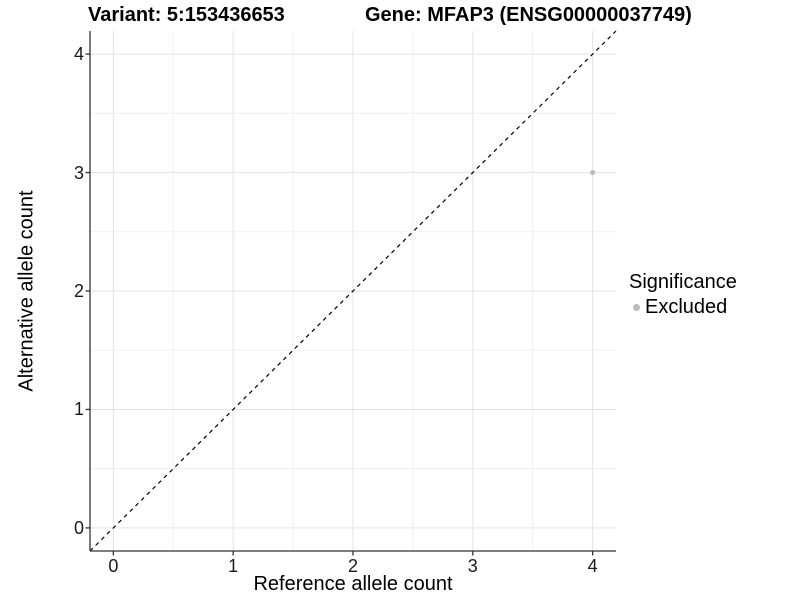 This screenshot has height=600, width=800. I want to click on legend-entry-excluded: Excluded, so click(683, 307).